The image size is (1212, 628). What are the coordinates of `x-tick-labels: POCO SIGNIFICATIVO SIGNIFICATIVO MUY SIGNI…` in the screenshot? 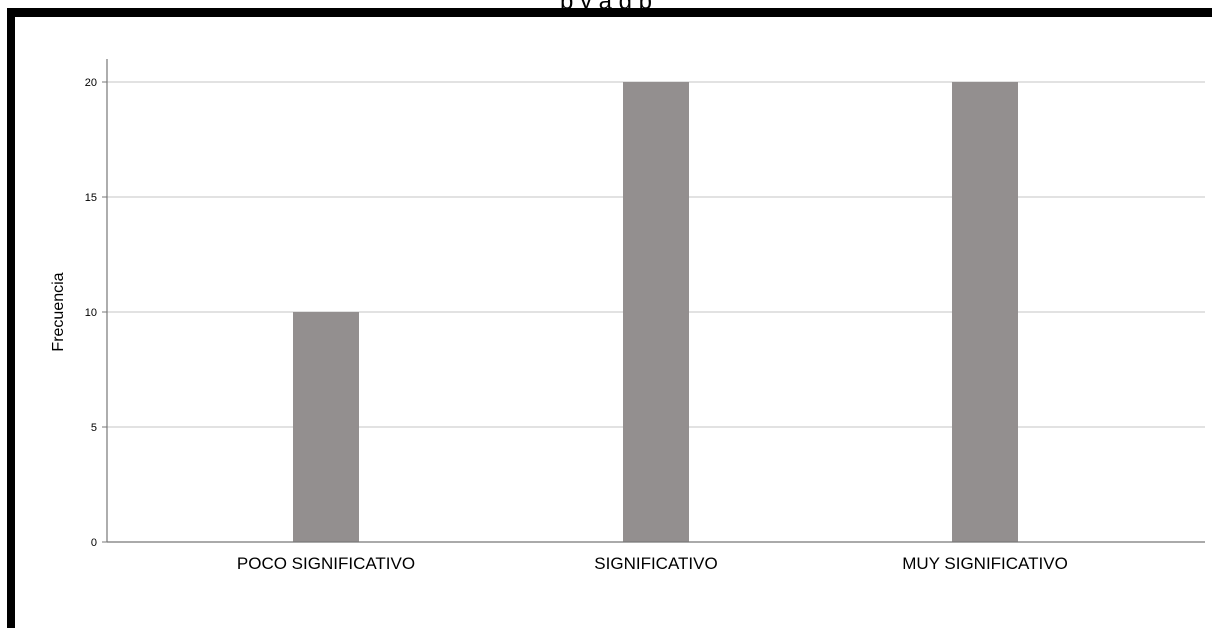 It's located at (652, 563).